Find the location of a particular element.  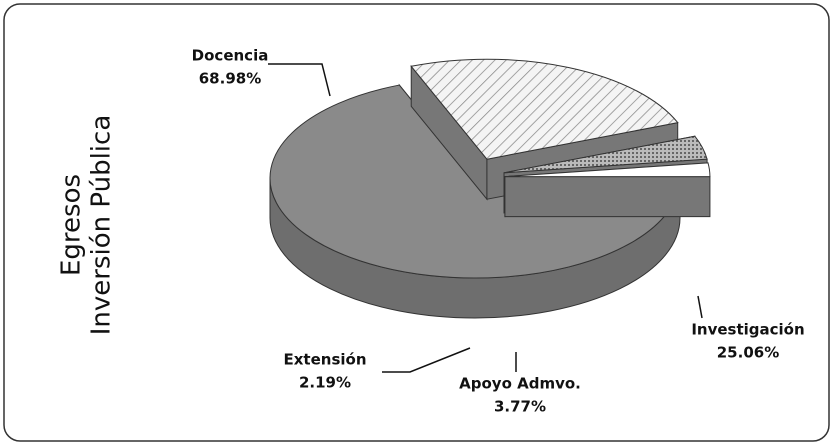

title-group: Egresos Inversión Pública is located at coordinates (87, 225).